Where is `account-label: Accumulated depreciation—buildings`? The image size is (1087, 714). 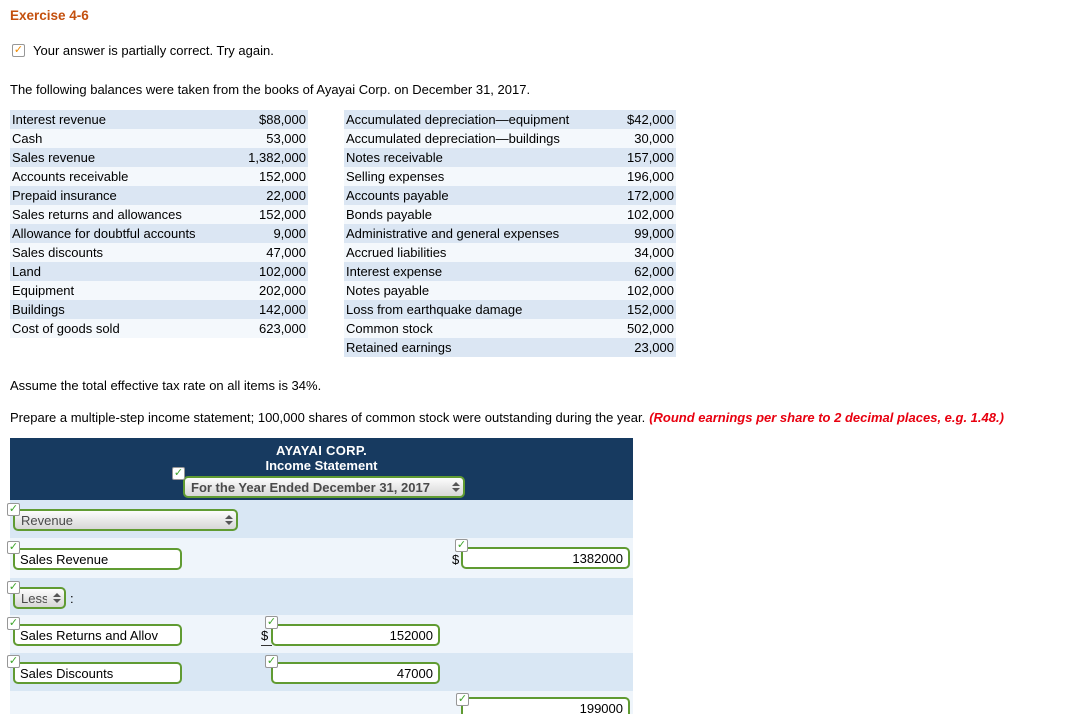
account-label: Accumulated depreciation—buildings is located at coordinates (453, 138).